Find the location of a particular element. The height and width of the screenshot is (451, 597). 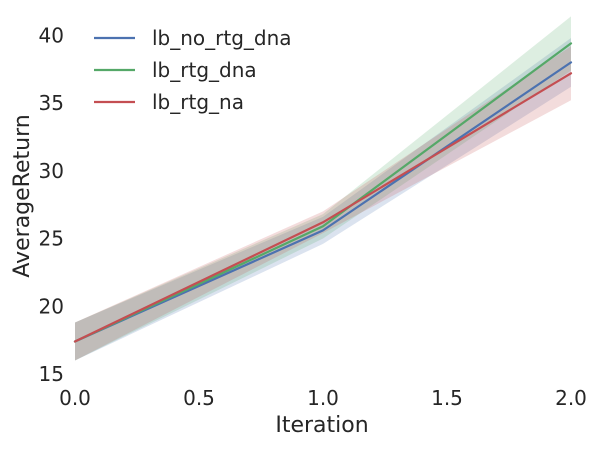

legend-item-lb-no-rtg-dna: lb_no_rtg_dna is located at coordinates (193, 38).